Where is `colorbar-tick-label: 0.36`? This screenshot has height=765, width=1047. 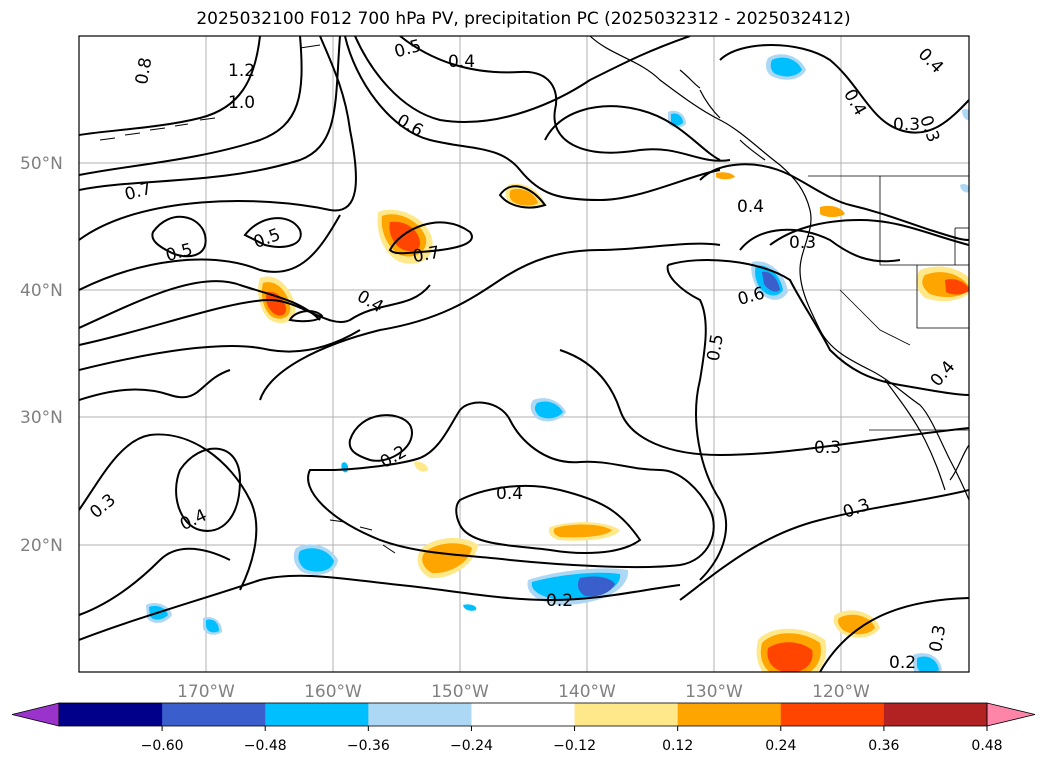 colorbar-tick-label: 0.36 is located at coordinates (883, 746).